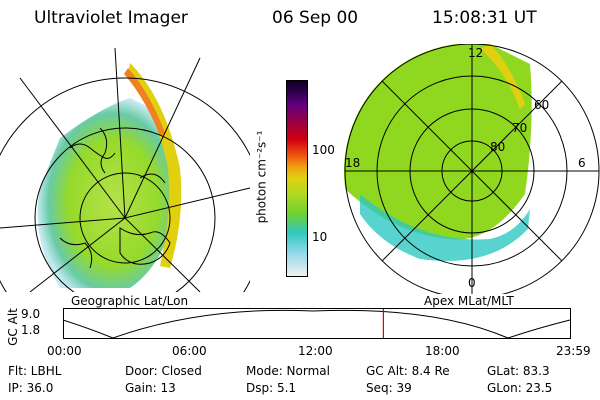 The height and width of the screenshot is (400, 600). I want to click on mlat-label-60: 60, so click(542, 105).